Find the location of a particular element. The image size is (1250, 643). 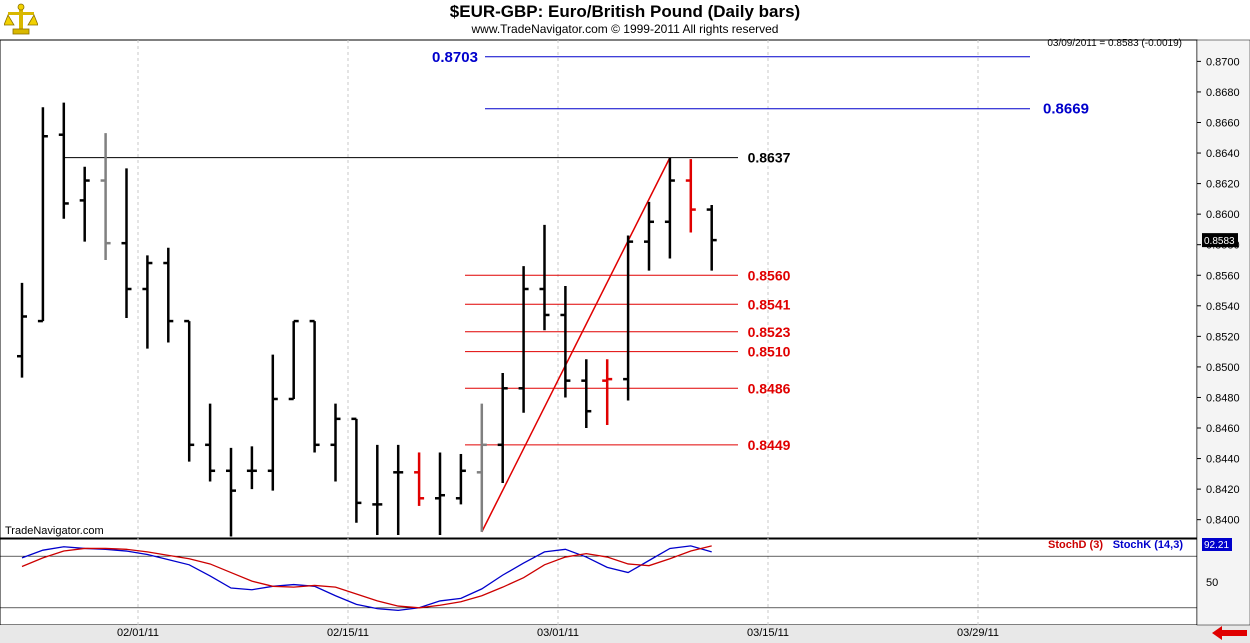

x-tick-label: 03/15/11 is located at coordinates (768, 633).